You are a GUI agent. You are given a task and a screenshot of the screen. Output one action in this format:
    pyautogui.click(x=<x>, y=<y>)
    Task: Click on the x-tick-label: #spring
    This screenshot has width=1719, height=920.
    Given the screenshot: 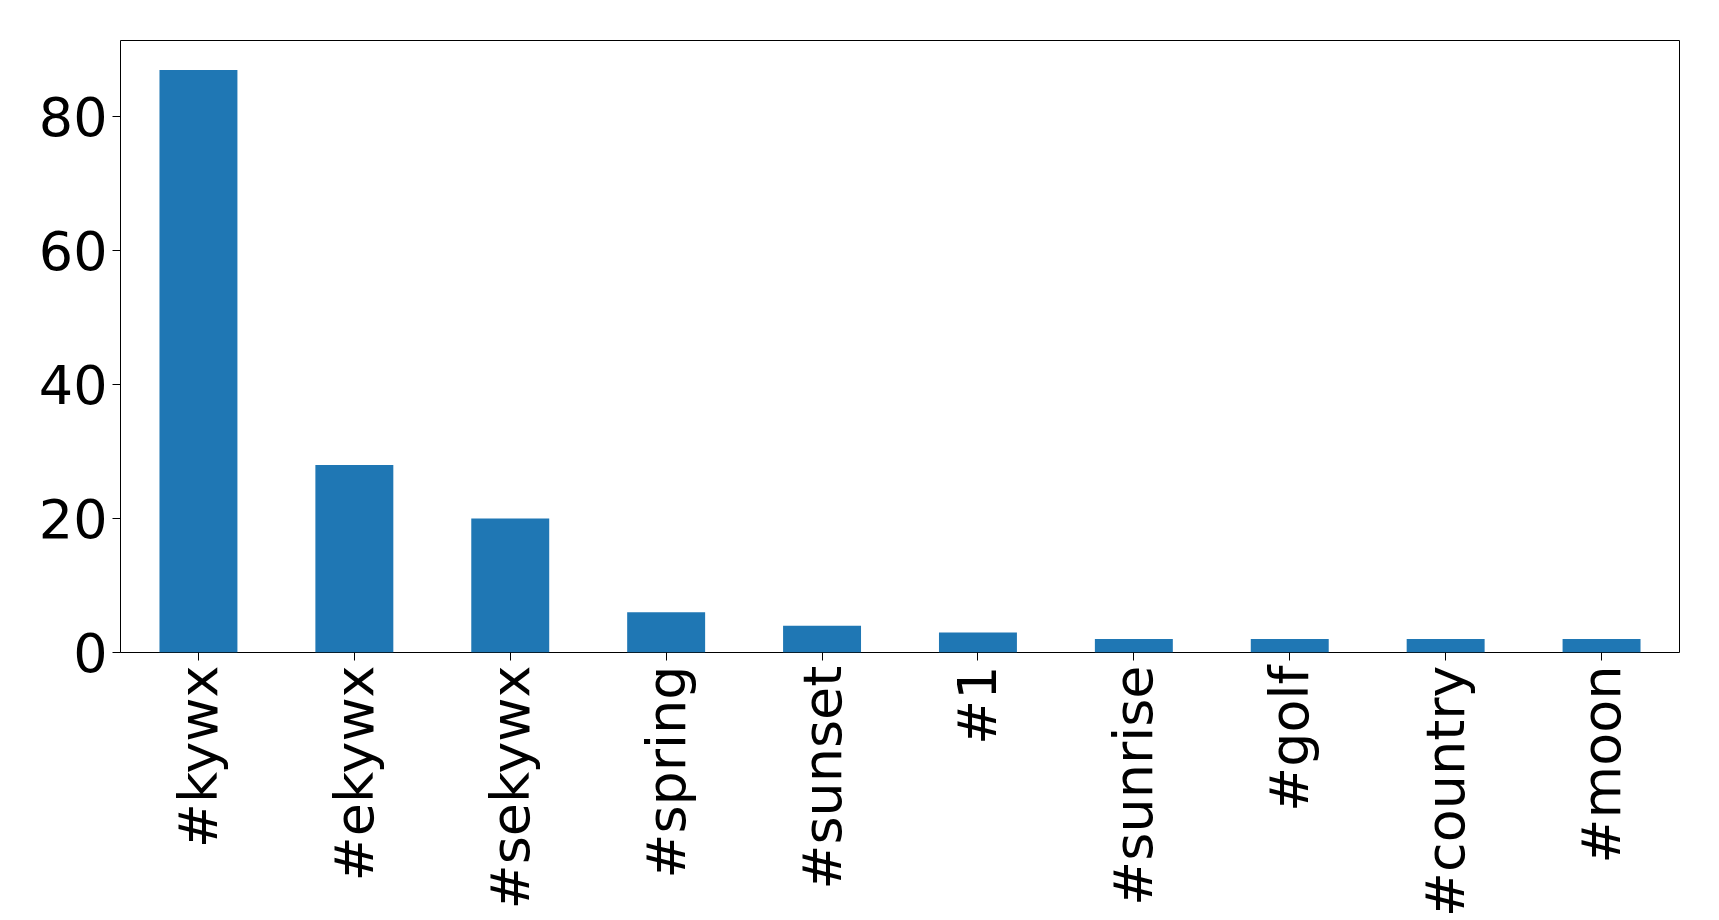 What is the action you would take?
    pyautogui.click(x=666, y=772)
    